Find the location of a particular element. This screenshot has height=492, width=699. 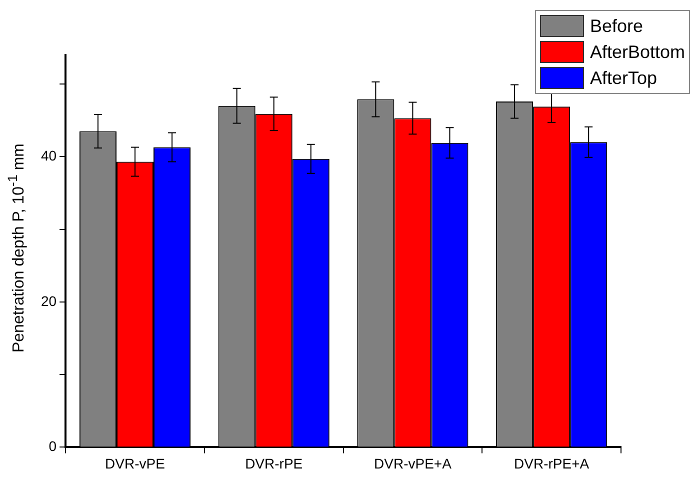

legend-label: AfterTop is located at coordinates (623, 78).